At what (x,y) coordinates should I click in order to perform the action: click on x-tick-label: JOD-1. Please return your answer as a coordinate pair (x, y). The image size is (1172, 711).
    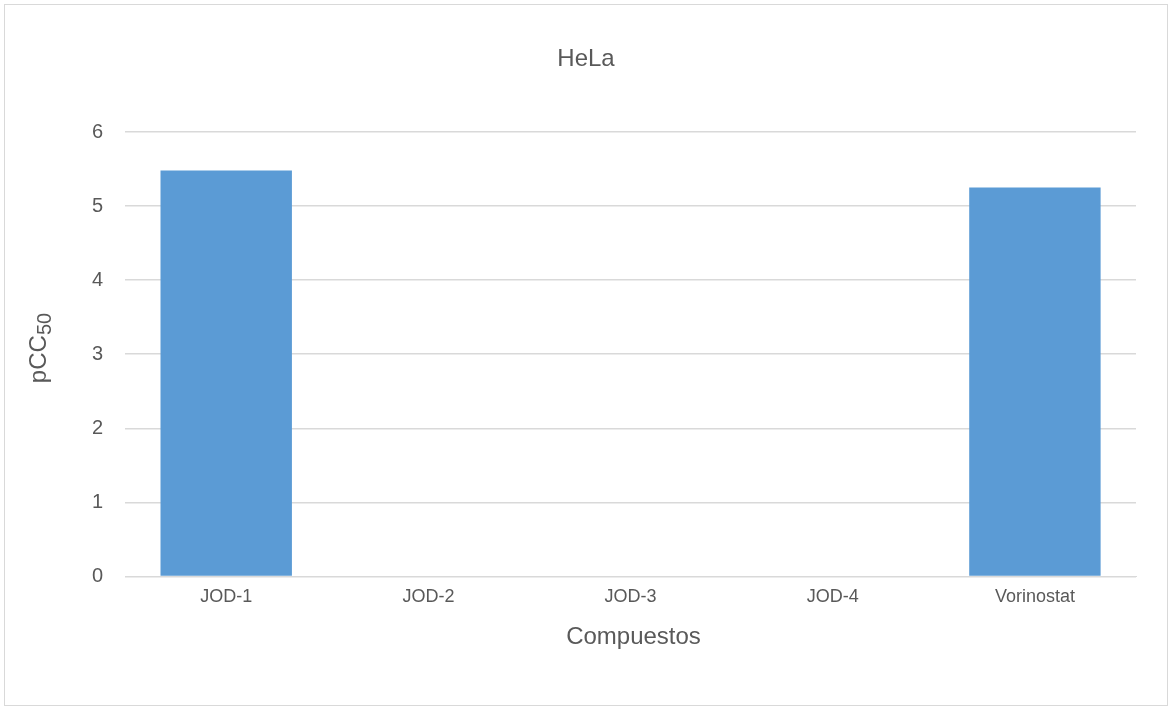
    Looking at the image, I should click on (226, 596).